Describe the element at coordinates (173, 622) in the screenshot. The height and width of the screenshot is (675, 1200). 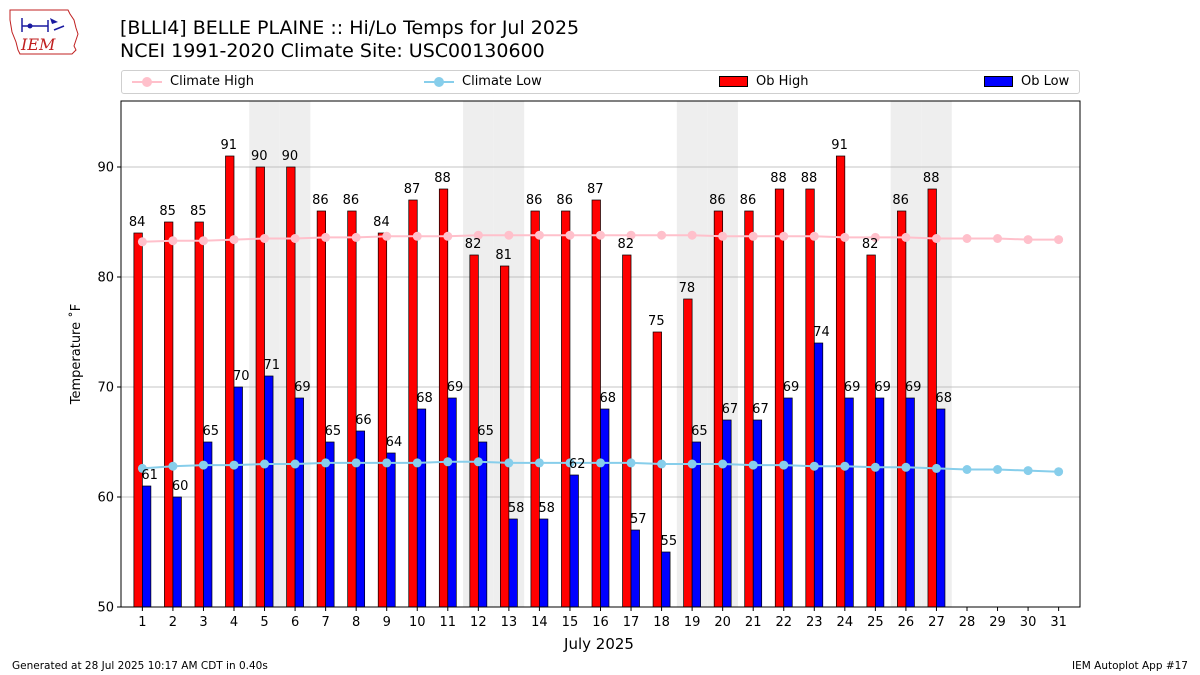
I see `x-tick-label: 2` at that location.